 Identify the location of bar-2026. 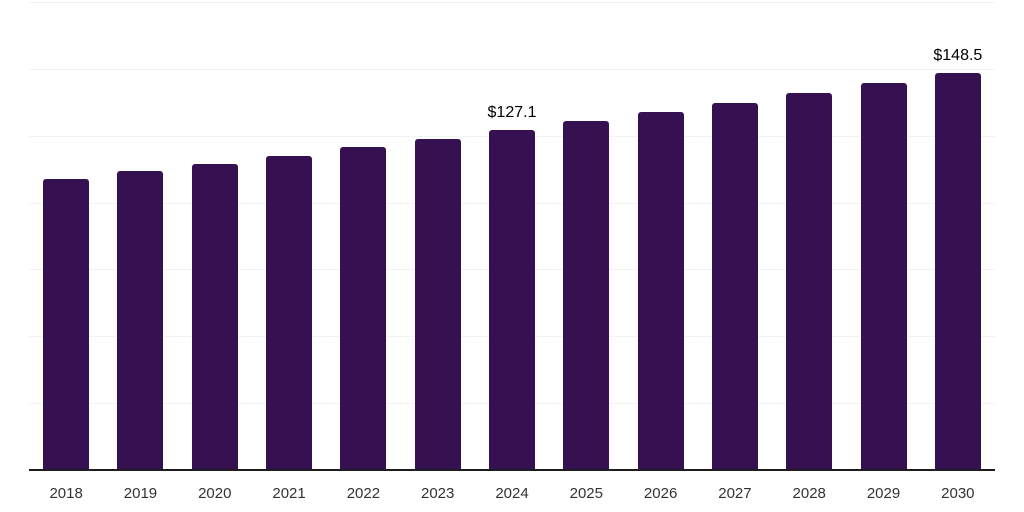
(660, 290).